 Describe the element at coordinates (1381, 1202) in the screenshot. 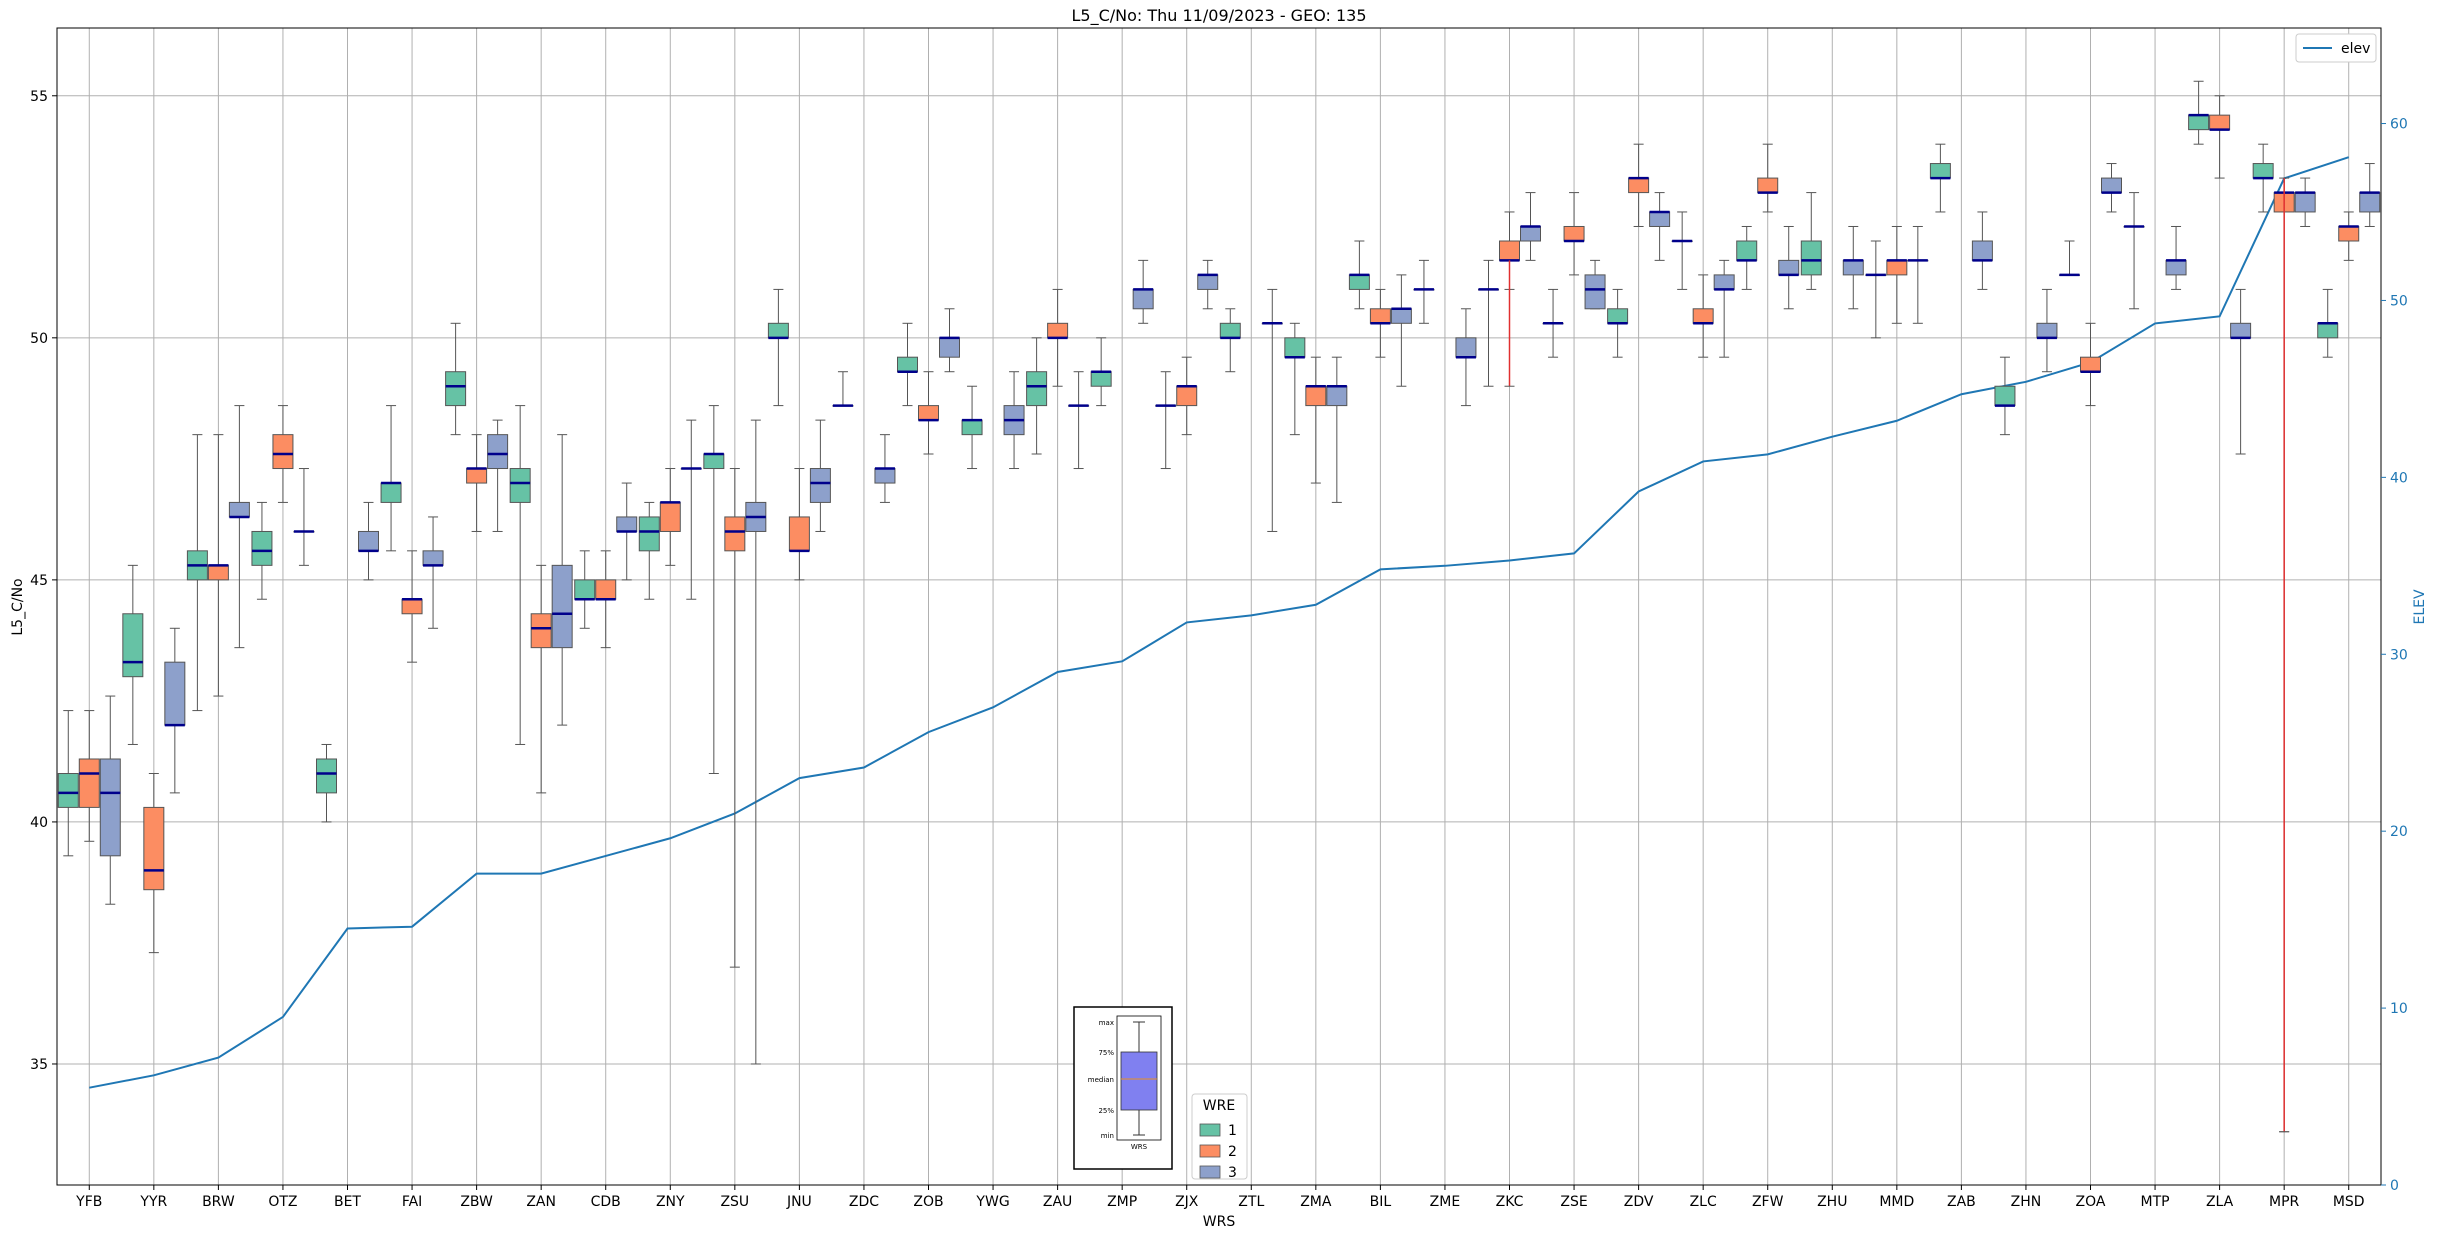

I see `x-tick-label: BIL` at that location.